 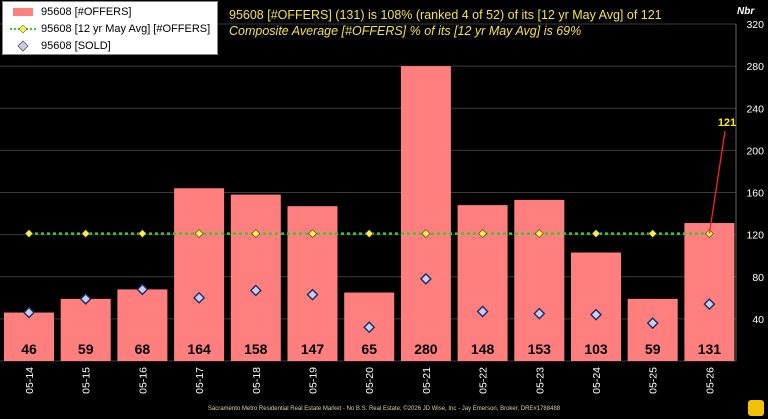 I want to click on x-tick-label: 05-20, so click(x=370, y=380).